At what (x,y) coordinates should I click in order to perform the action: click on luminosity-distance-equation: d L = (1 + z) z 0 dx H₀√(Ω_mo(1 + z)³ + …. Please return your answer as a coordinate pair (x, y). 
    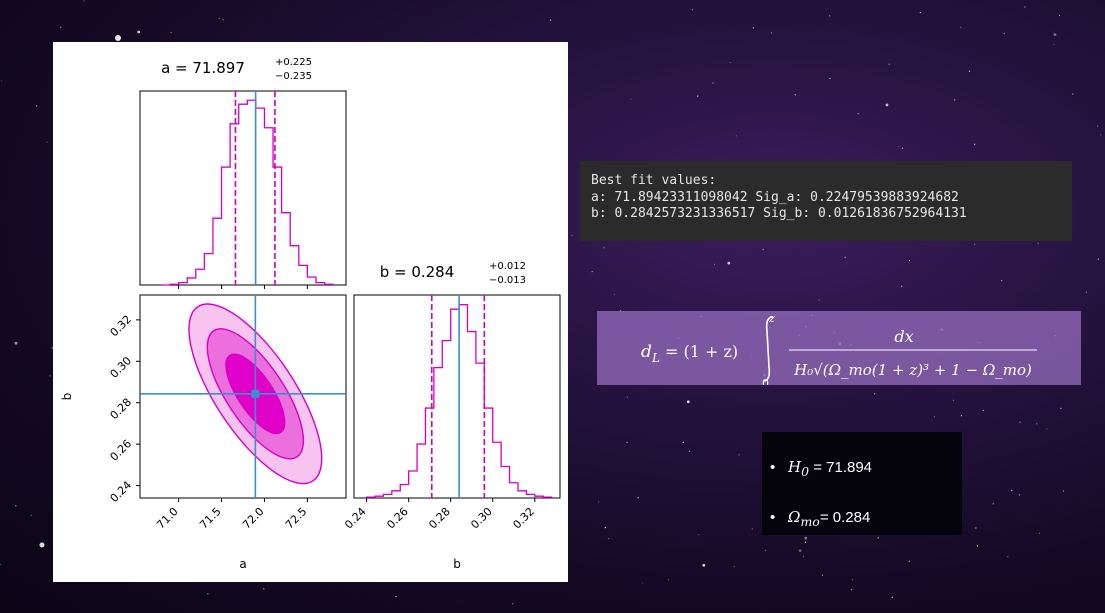
    Looking at the image, I should click on (839, 350).